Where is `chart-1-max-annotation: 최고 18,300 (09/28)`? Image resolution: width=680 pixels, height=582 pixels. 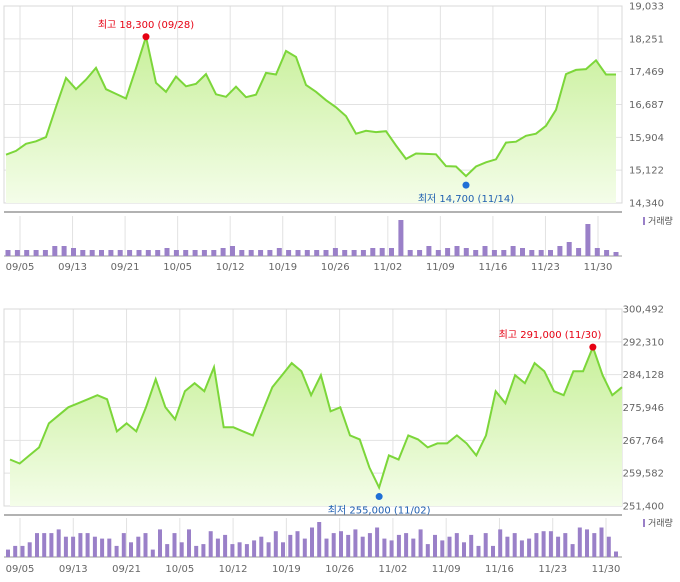
chart-1-max-annotation: 최고 18,300 (09/28) is located at coordinates (146, 25).